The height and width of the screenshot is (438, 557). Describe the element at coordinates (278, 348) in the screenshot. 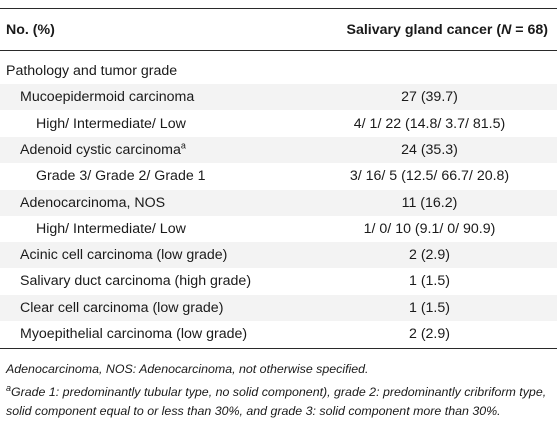

I see `bottom-rule` at that location.